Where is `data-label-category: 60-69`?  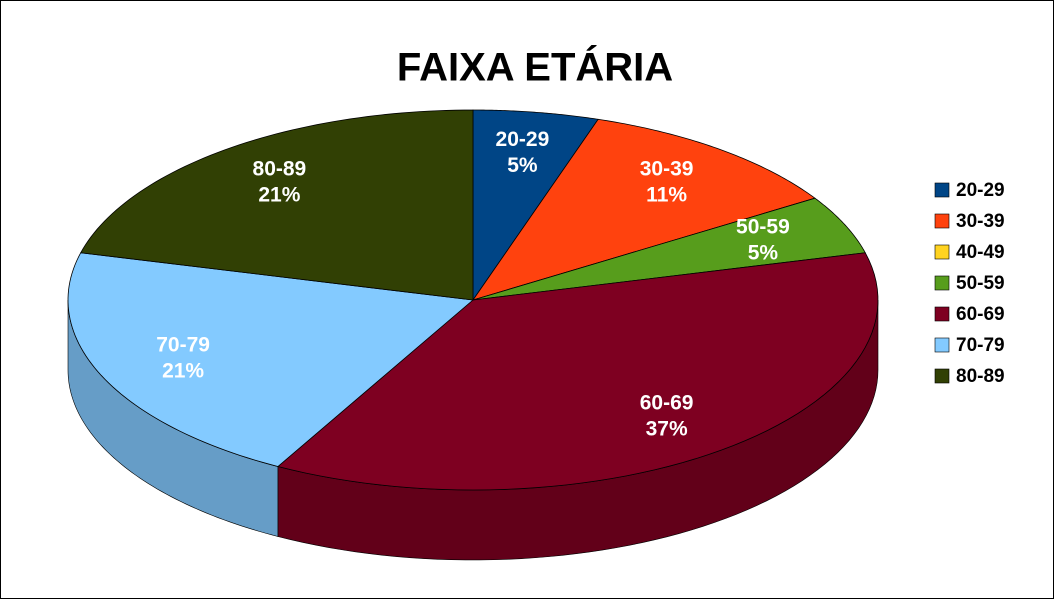 data-label-category: 60-69 is located at coordinates (667, 403).